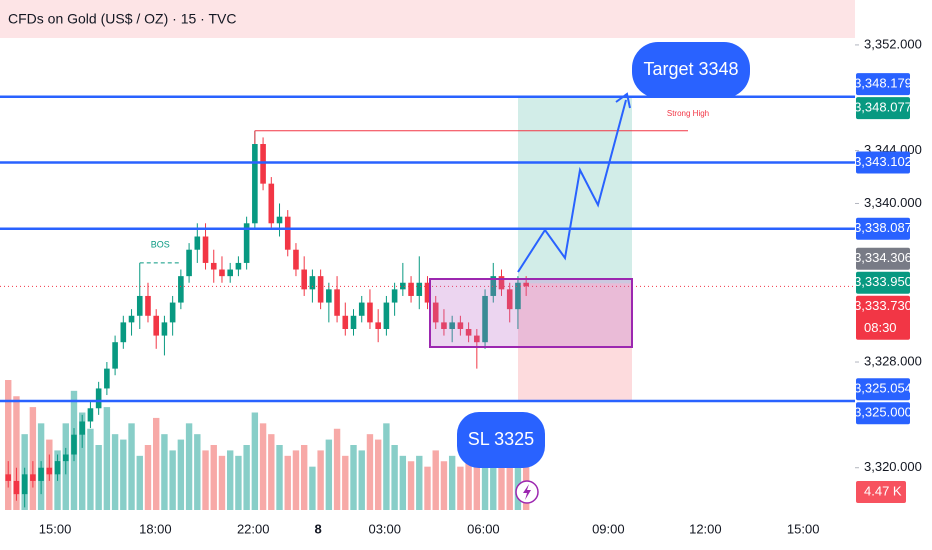 The image size is (932, 550). Describe the element at coordinates (883, 281) in the screenshot. I see `price-tag-label: 3,333.950` at that location.